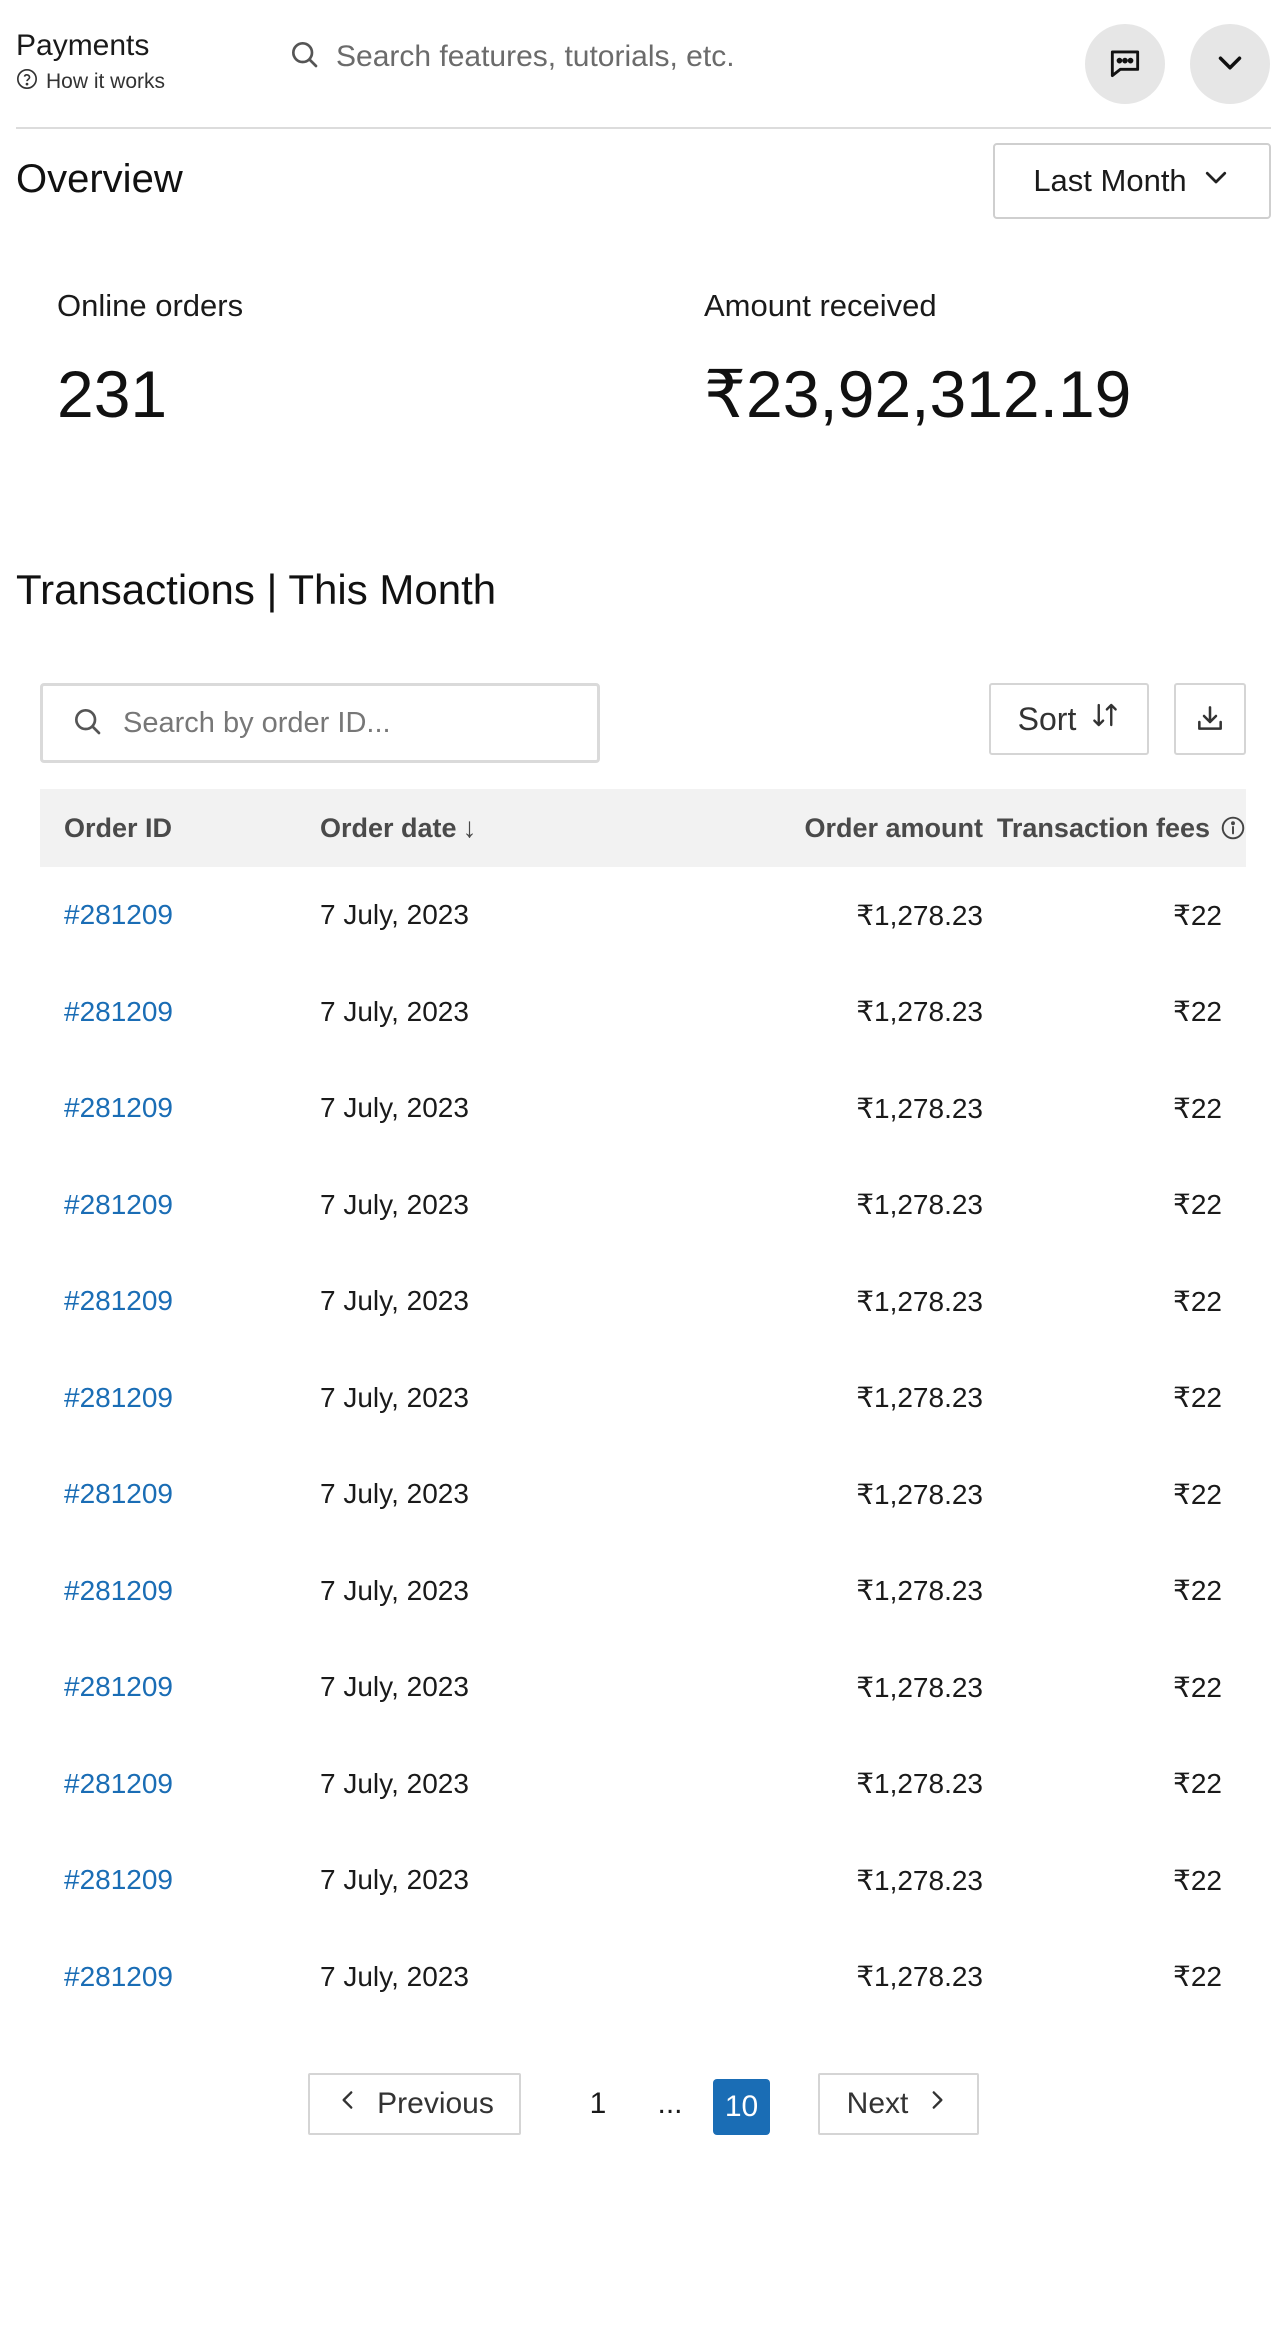 The width and height of the screenshot is (1280, 2340). I want to click on chevron-left-icon, so click(348, 2104).